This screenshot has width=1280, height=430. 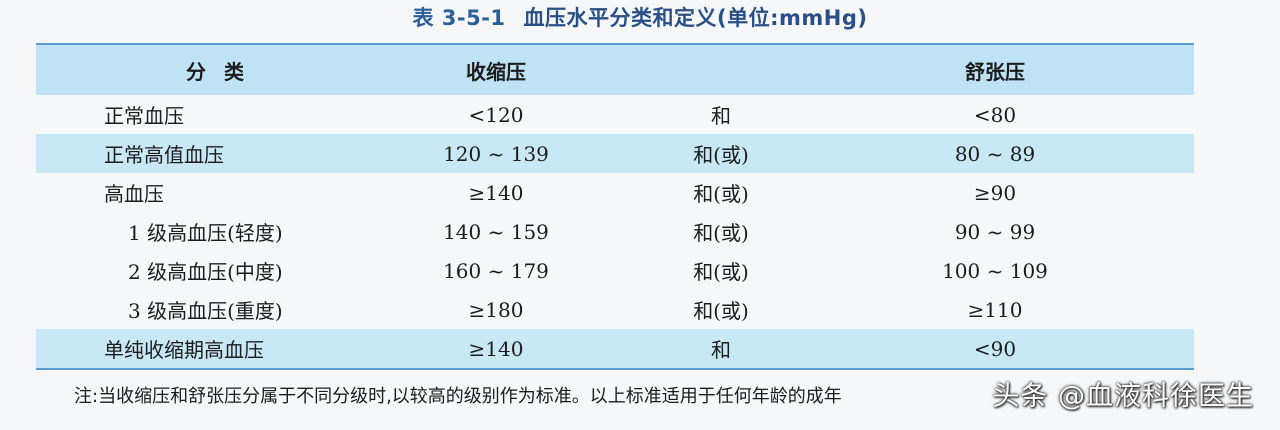 What do you see at coordinates (695, 18) in the screenshot?
I see `table-title: 血压水平分类和定义(单位:mmHg)` at bounding box center [695, 18].